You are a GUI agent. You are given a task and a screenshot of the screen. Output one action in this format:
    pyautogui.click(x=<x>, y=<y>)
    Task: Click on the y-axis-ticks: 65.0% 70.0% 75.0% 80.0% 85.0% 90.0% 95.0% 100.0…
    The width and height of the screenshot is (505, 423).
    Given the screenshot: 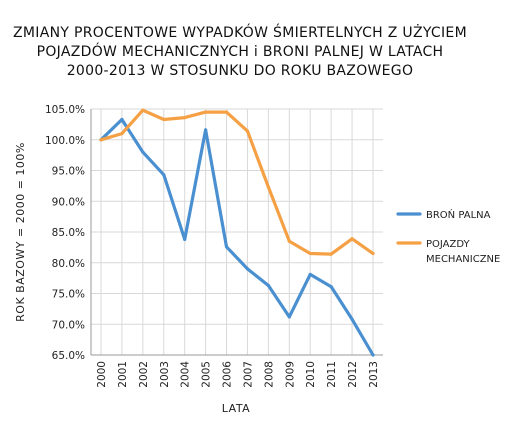 What is the action you would take?
    pyautogui.click(x=65, y=233)
    